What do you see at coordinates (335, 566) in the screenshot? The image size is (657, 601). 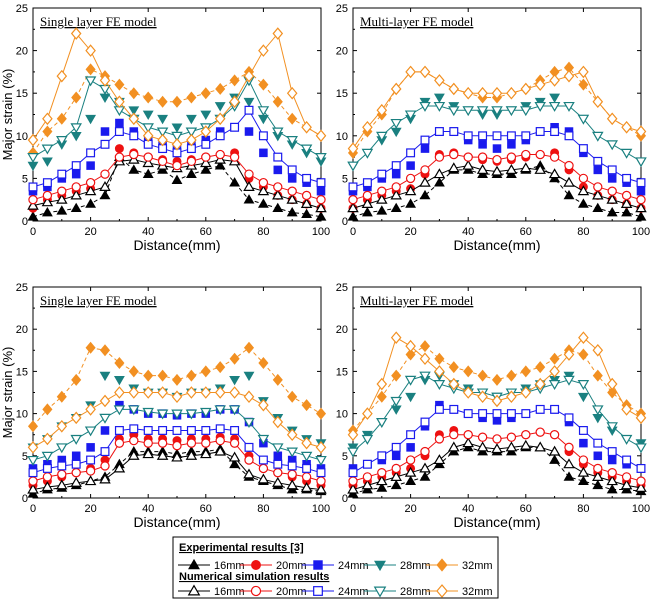 I see `legend-item-exp-24mm: 24mm` at bounding box center [335, 566].